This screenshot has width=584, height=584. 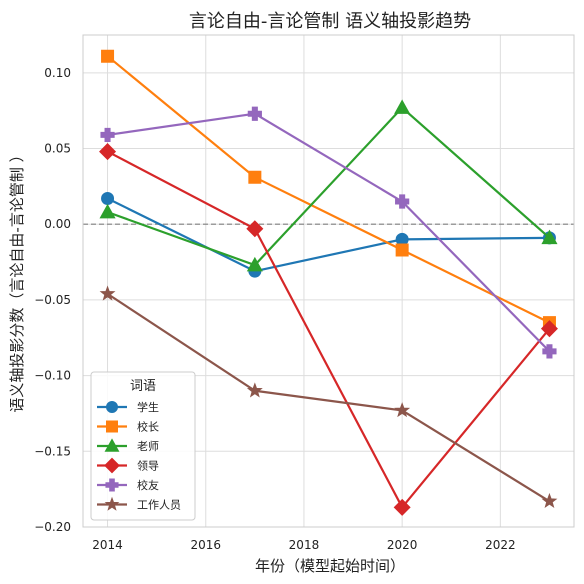 What do you see at coordinates (402, 545) in the screenshot?
I see `x-tick-label: 2020` at bounding box center [402, 545].